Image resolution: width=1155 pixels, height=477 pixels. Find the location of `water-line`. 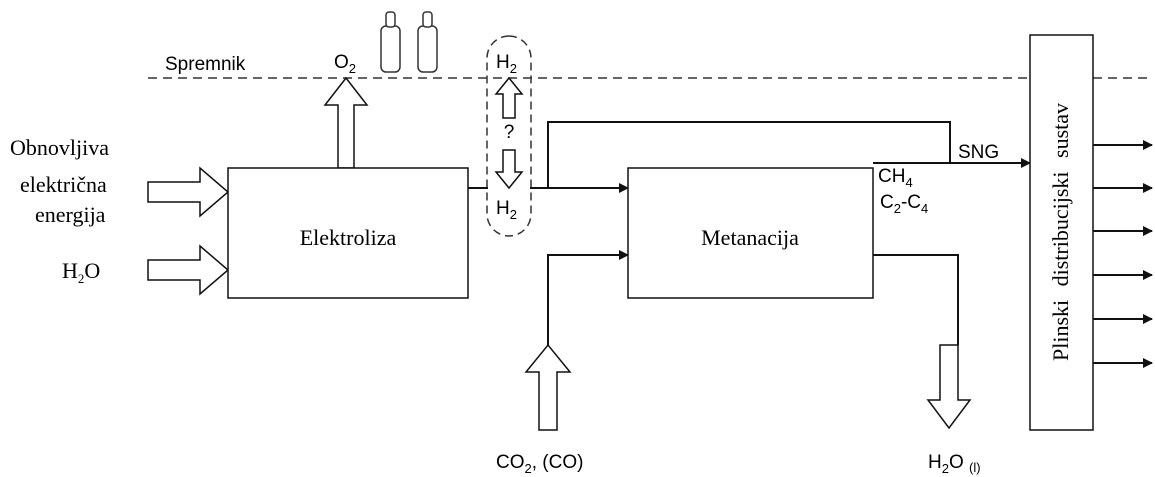

water-line is located at coordinates (916, 299).